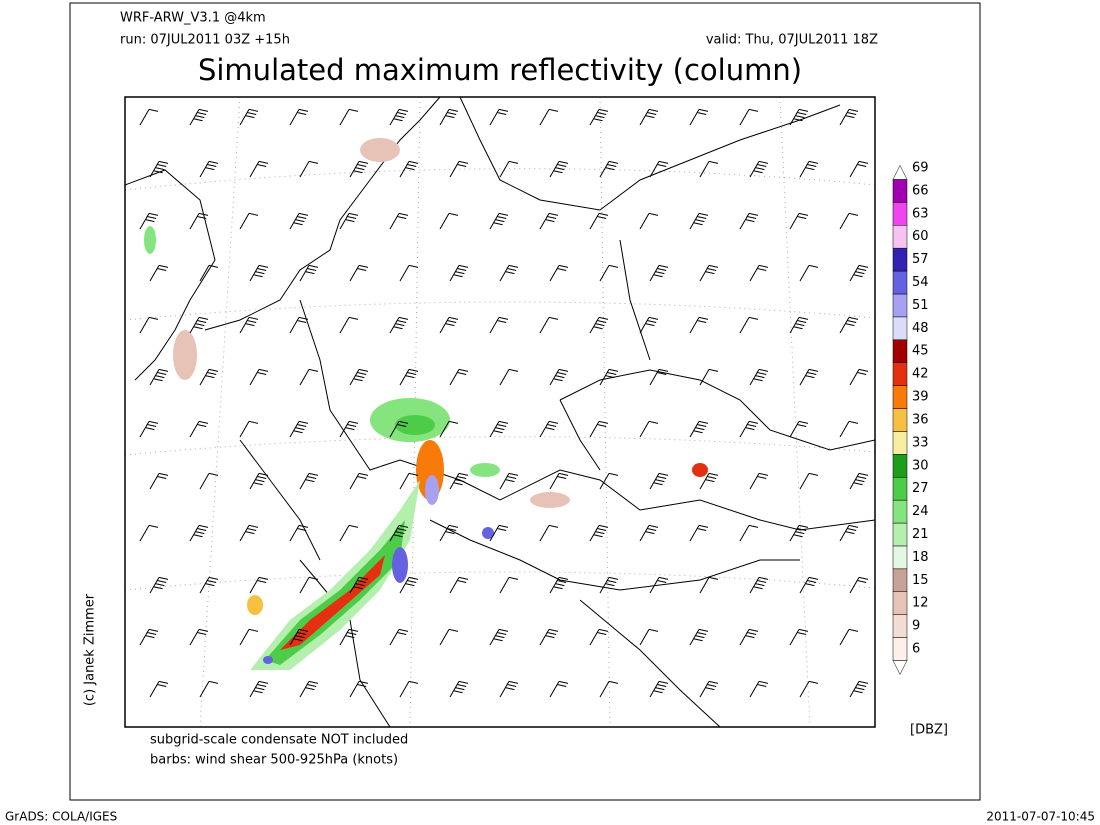 This screenshot has height=825, width=1100. What do you see at coordinates (920, 305) in the screenshot?
I see `colorbar-label: 51` at bounding box center [920, 305].